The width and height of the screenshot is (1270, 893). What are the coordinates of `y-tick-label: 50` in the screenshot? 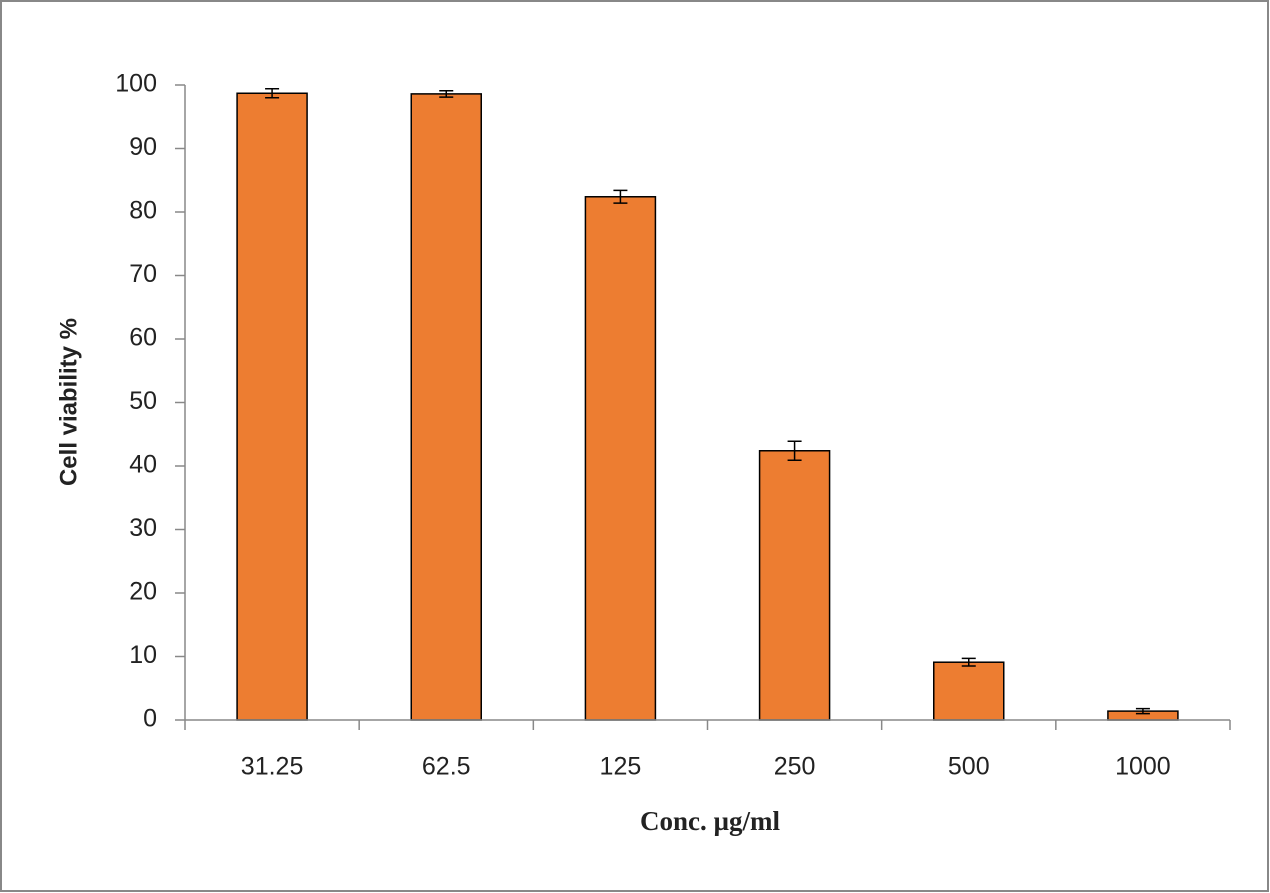 It's located at (143, 401).